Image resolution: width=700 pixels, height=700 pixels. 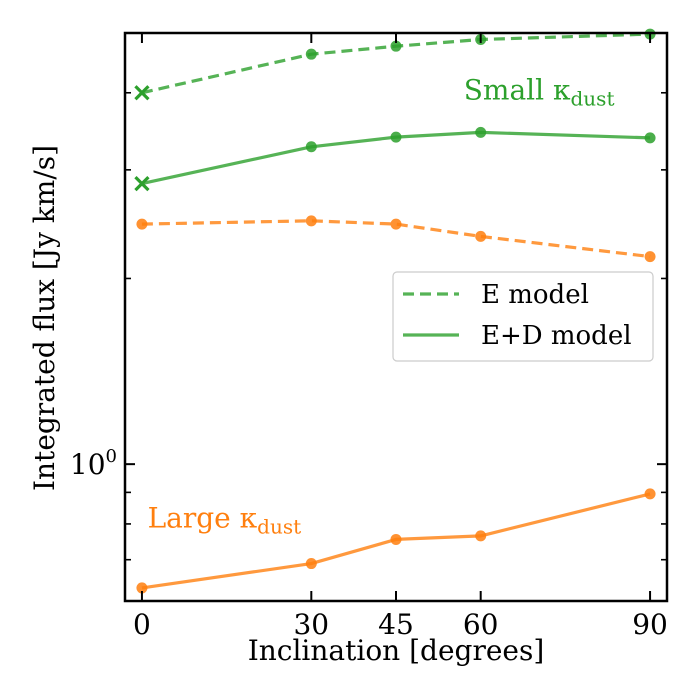 What do you see at coordinates (142, 624) in the screenshot?
I see `x-tick-label-0: 0` at bounding box center [142, 624].